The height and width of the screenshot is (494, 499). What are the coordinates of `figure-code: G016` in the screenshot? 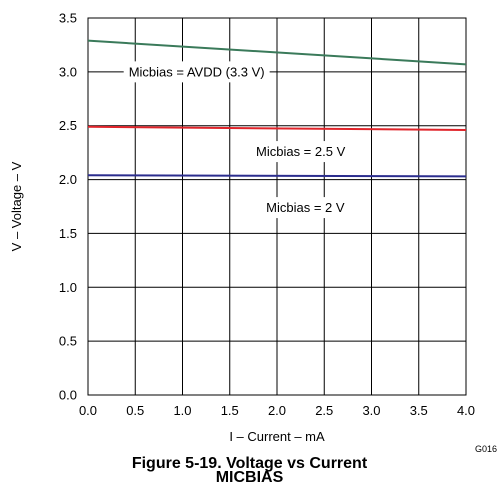 It's located at (486, 449).